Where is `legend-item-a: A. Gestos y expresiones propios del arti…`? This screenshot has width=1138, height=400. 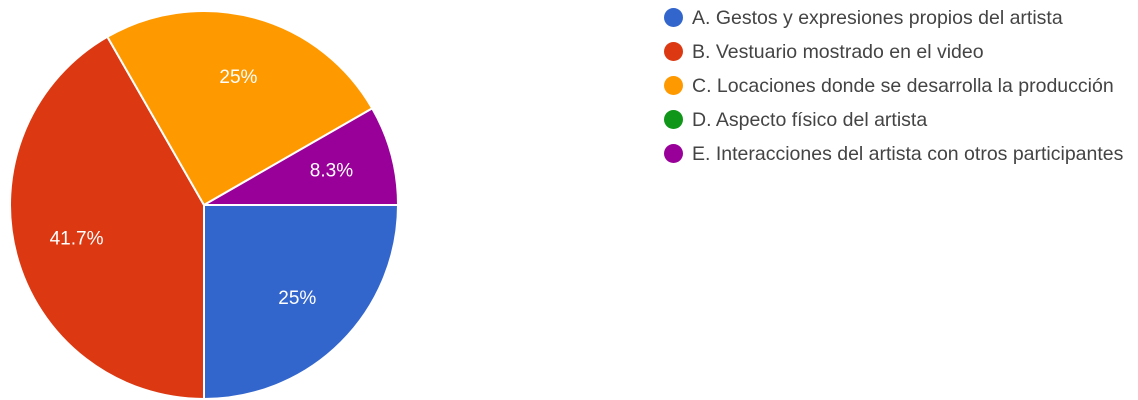 legend-item-a: A. Gestos y expresiones propios del arti… is located at coordinates (899, 18).